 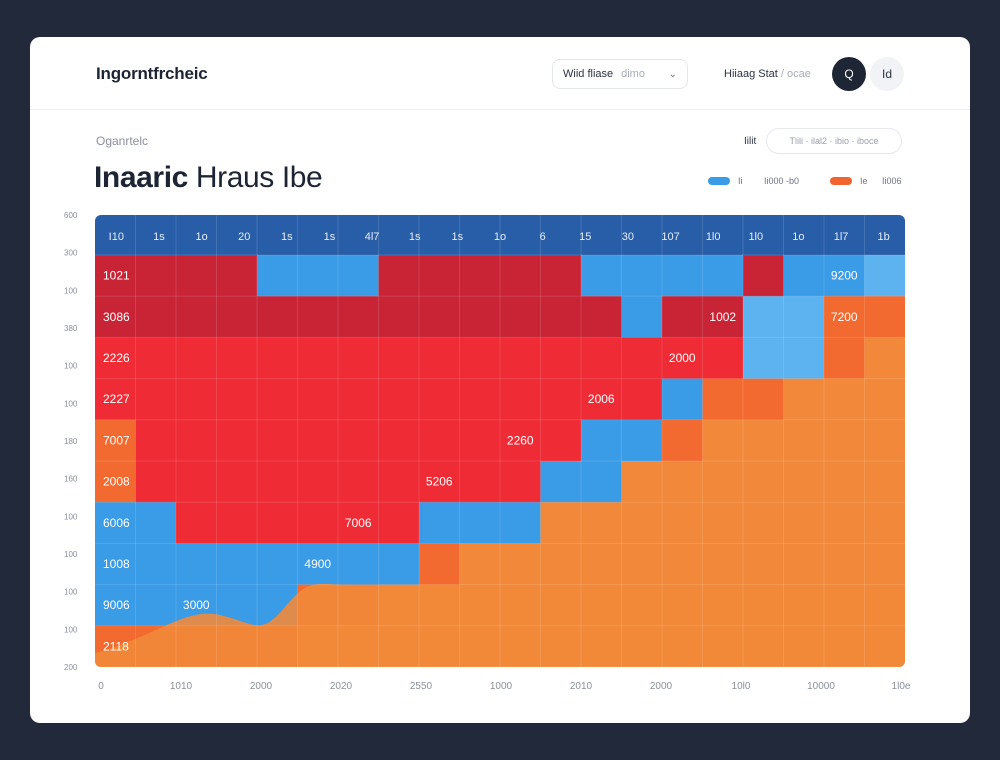 I want to click on row-label: 2227, so click(x=116, y=399).